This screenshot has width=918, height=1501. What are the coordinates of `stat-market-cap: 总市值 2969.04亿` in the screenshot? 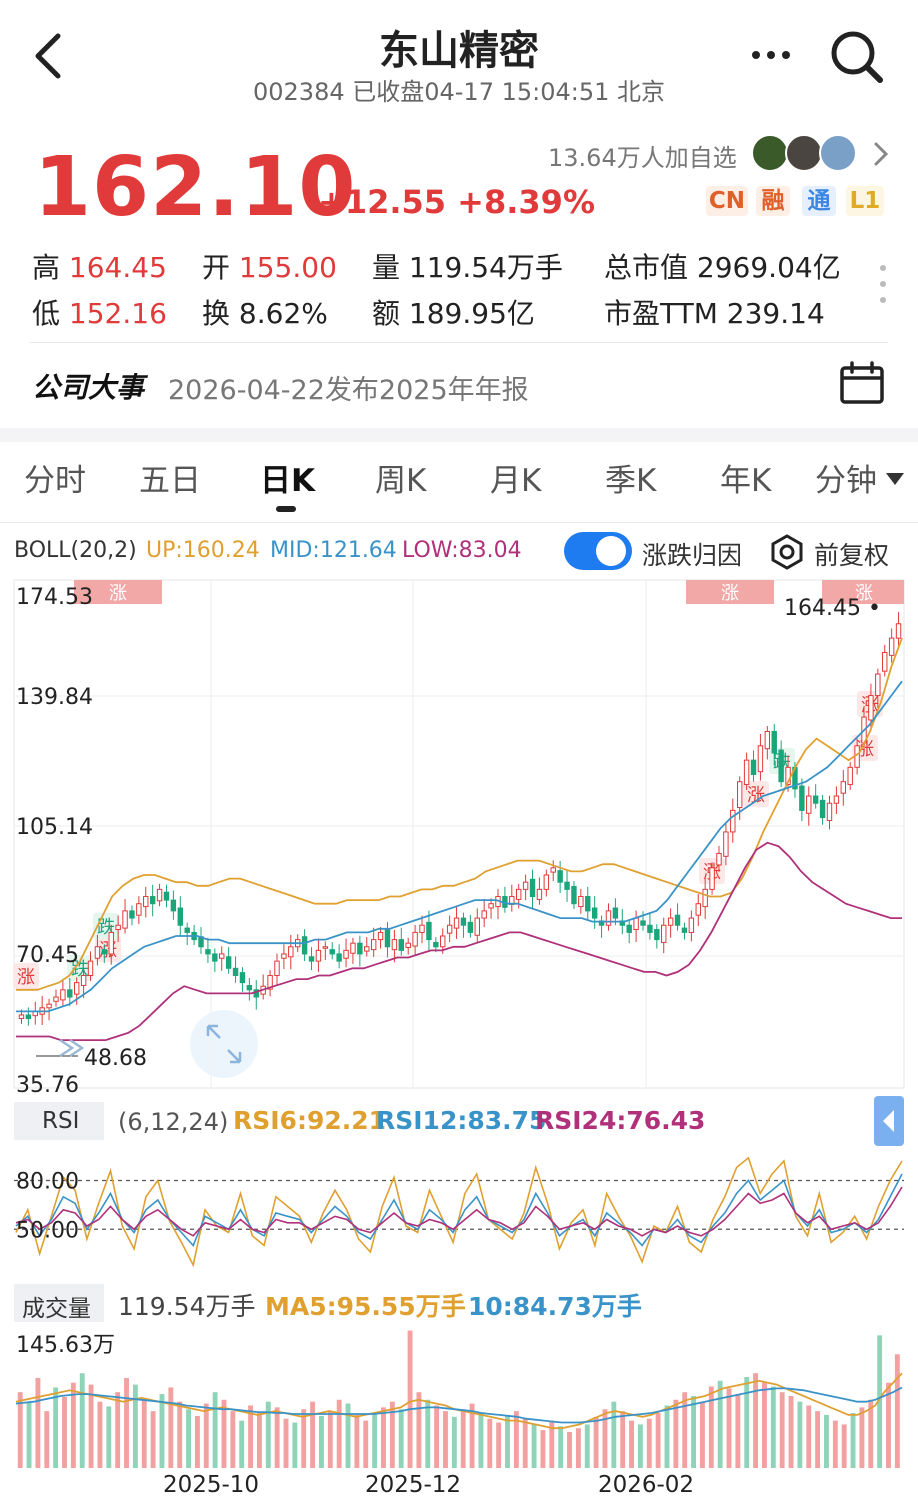 It's located at (722, 267).